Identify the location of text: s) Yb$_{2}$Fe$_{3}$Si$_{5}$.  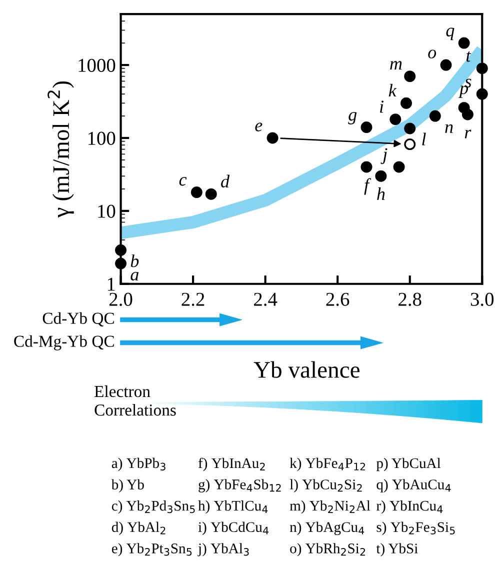
(415, 528).